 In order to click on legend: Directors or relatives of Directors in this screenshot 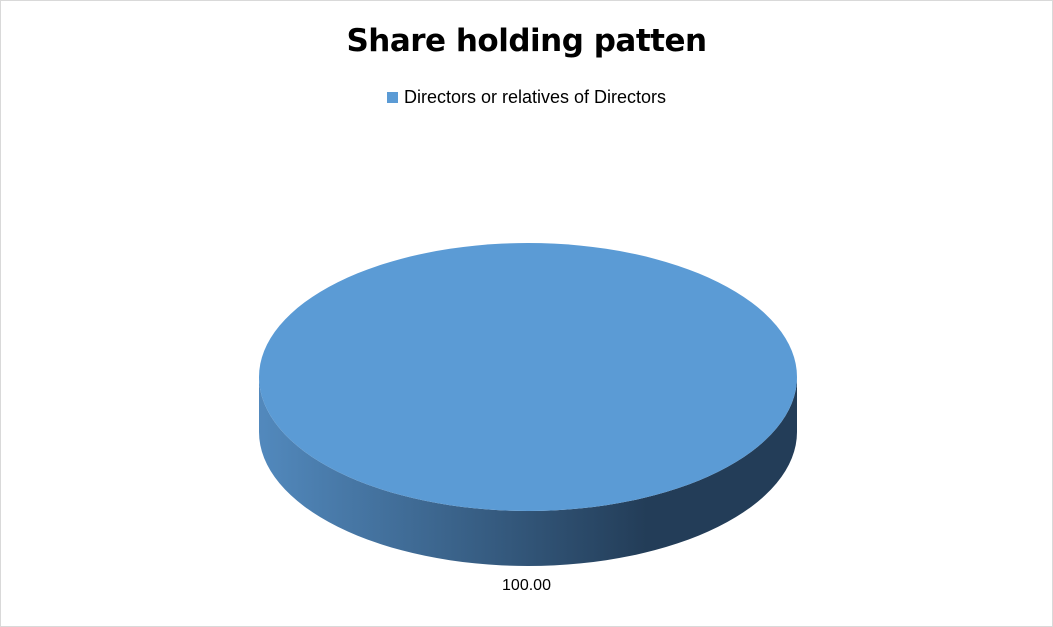, I will do `click(526, 97)`.